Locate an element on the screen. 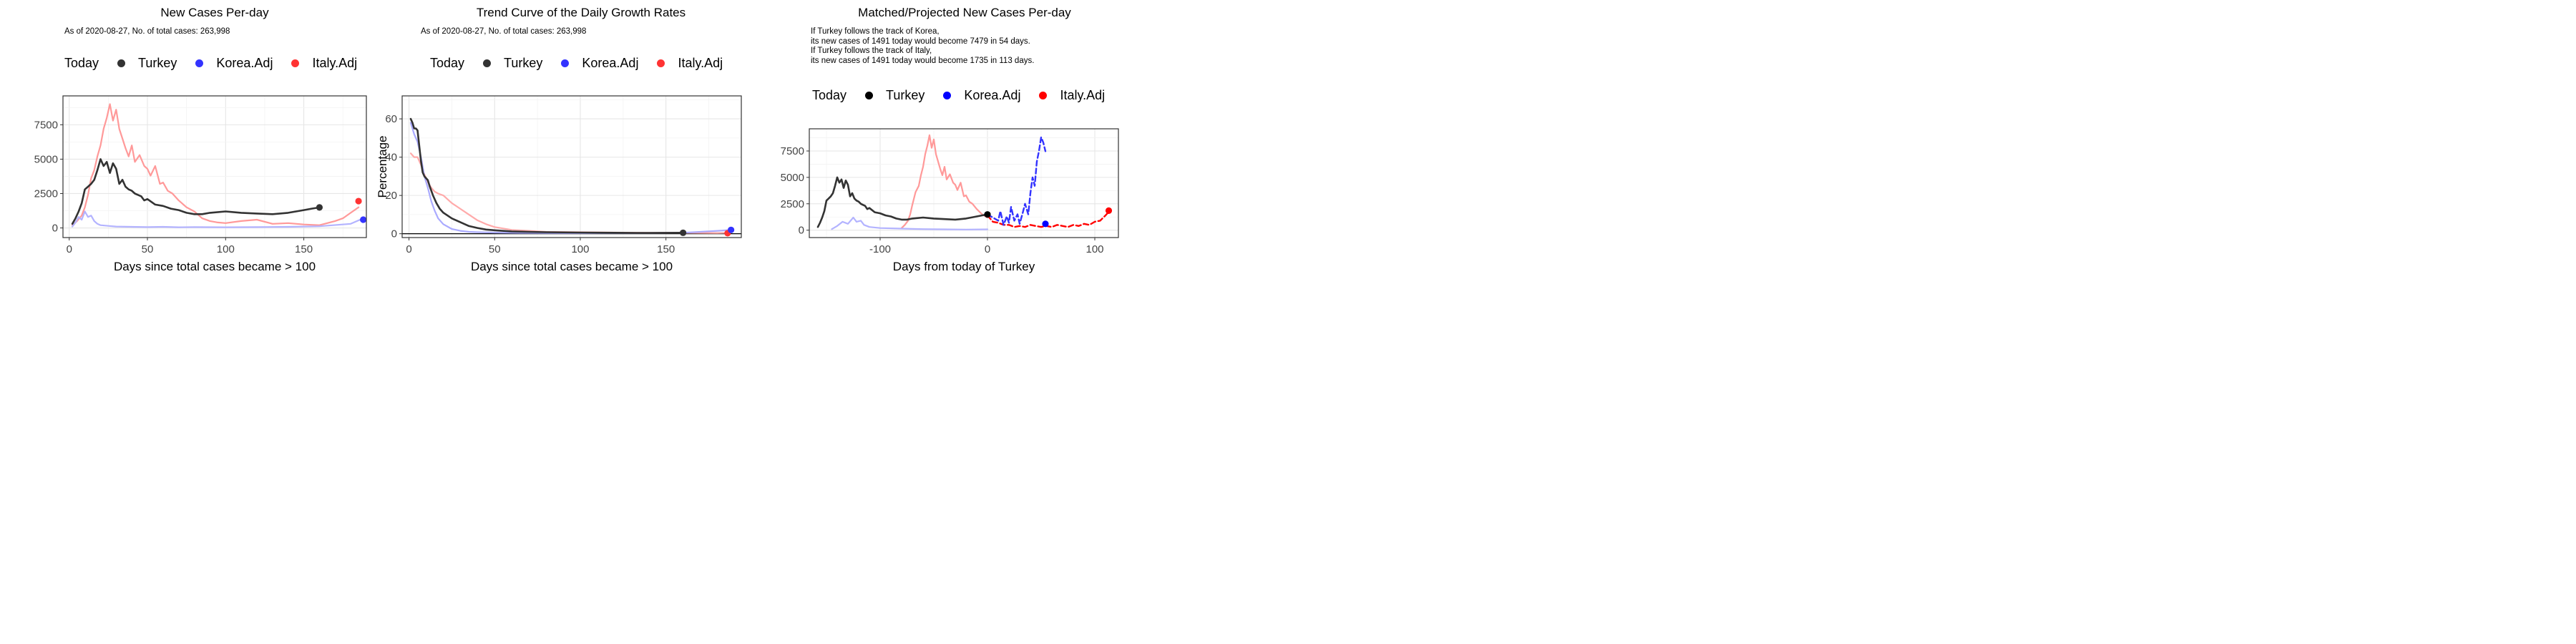 The width and height of the screenshot is (2576, 644). panel-title: Trend Curve of the Daily Growth Rates is located at coordinates (581, 12).